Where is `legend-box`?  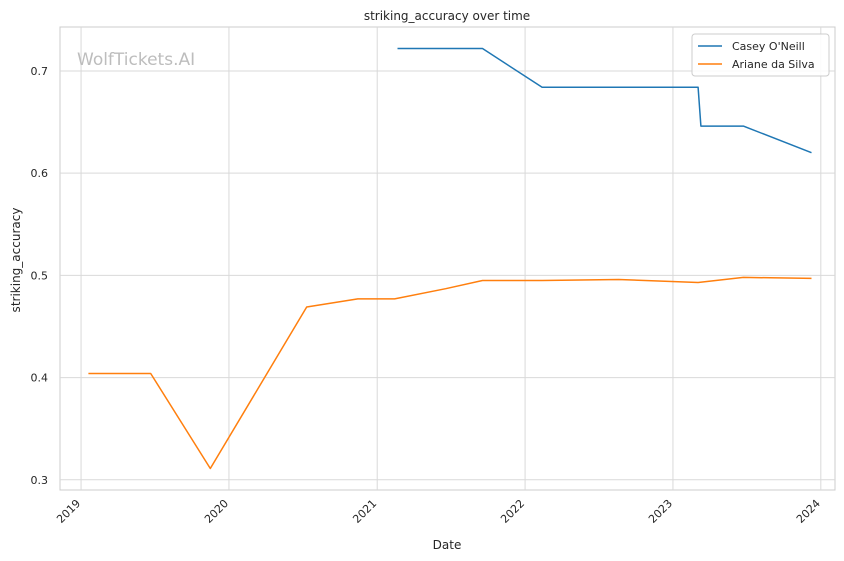
legend-box is located at coordinates (760, 55).